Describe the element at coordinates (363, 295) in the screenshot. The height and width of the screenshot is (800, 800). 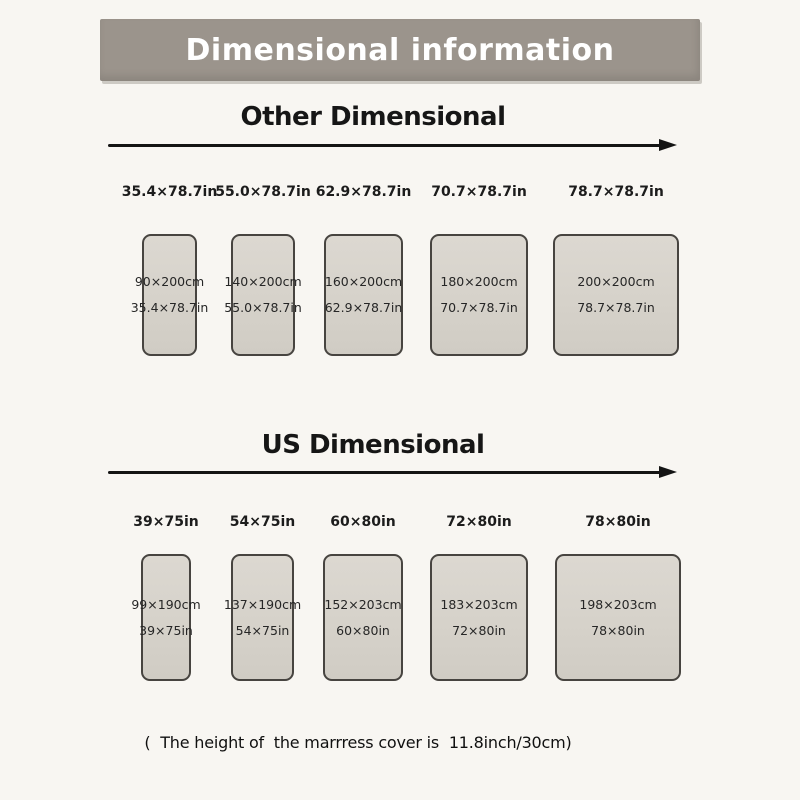
I see `mattress-rect: 160×200cm 62.9×78.7in` at that location.